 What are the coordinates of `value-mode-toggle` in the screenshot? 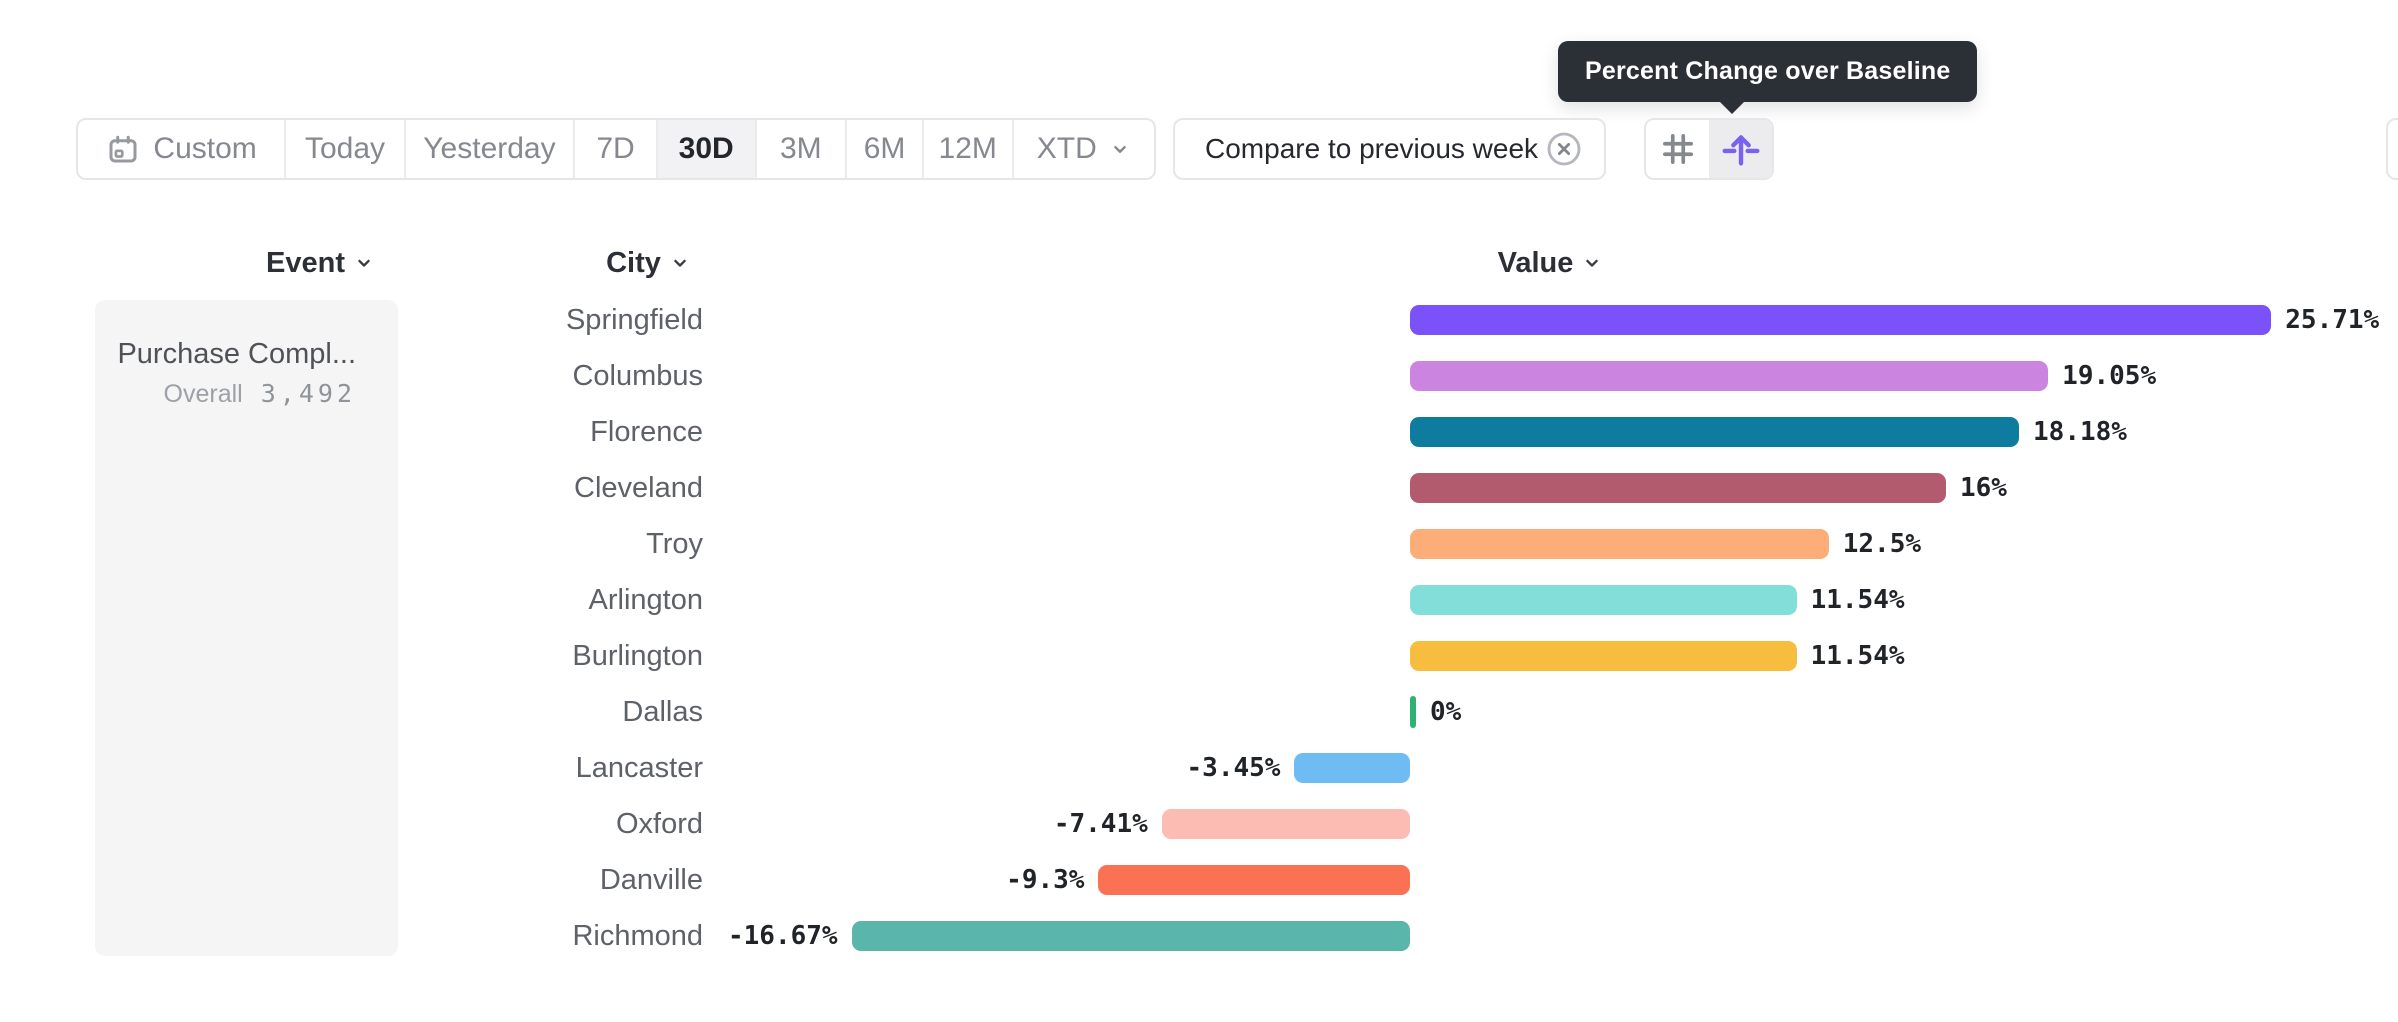 It's located at (1709, 149).